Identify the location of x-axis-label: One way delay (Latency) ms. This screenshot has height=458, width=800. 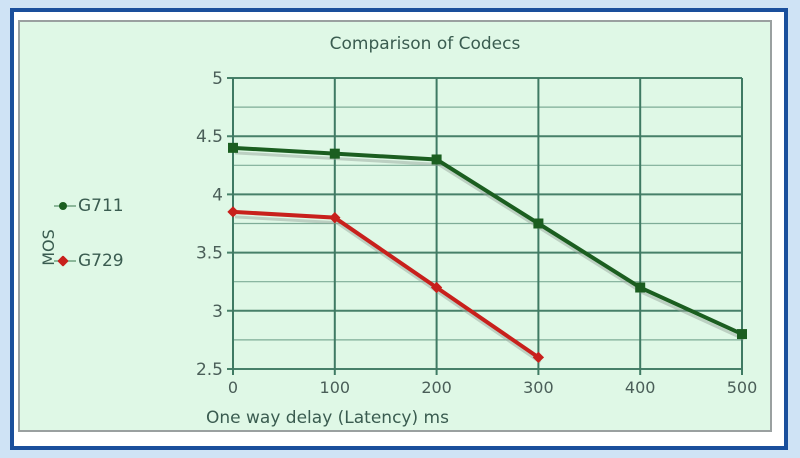
(327, 418).